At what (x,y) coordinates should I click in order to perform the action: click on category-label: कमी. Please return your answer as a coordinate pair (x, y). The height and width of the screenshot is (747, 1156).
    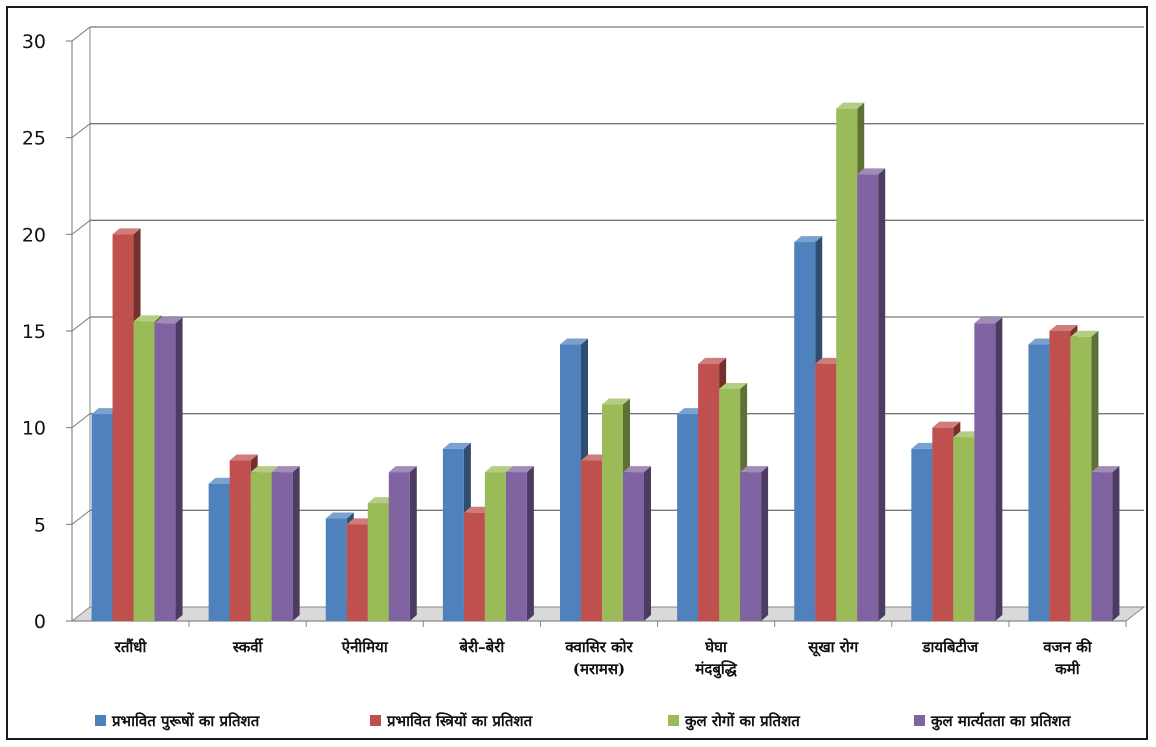
    Looking at the image, I should click on (1067, 669).